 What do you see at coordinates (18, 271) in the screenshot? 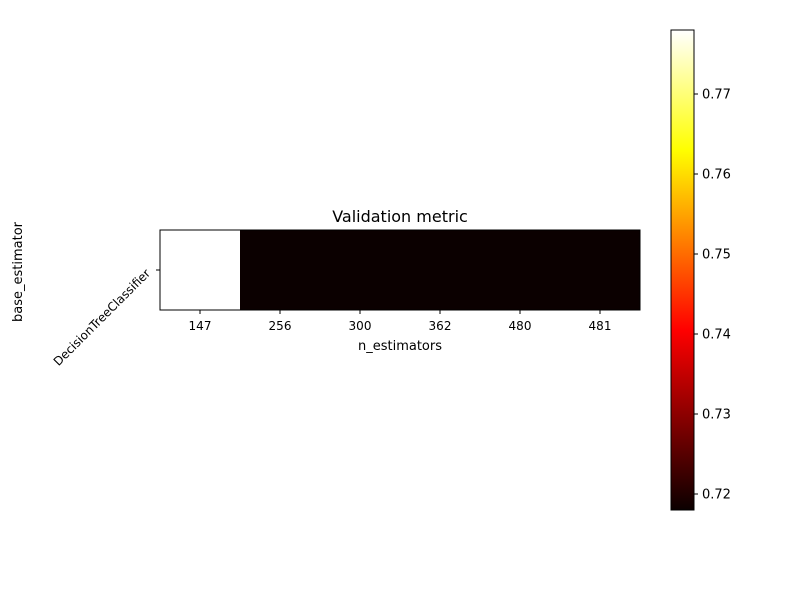
I see `y-axis-label: base_estimator` at bounding box center [18, 271].